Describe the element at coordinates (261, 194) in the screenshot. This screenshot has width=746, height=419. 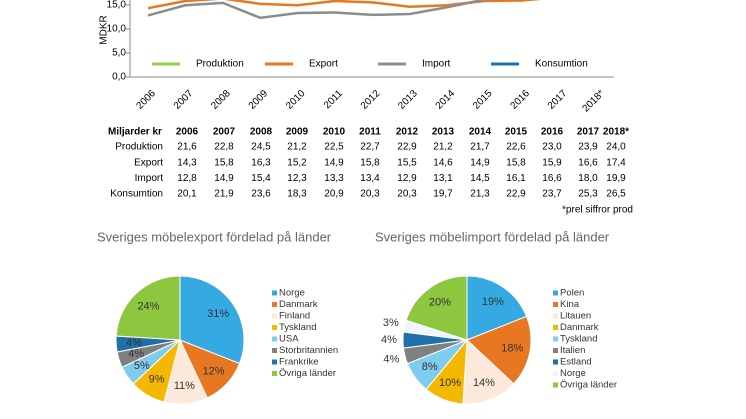
I see `table-cell: 23,6` at that location.